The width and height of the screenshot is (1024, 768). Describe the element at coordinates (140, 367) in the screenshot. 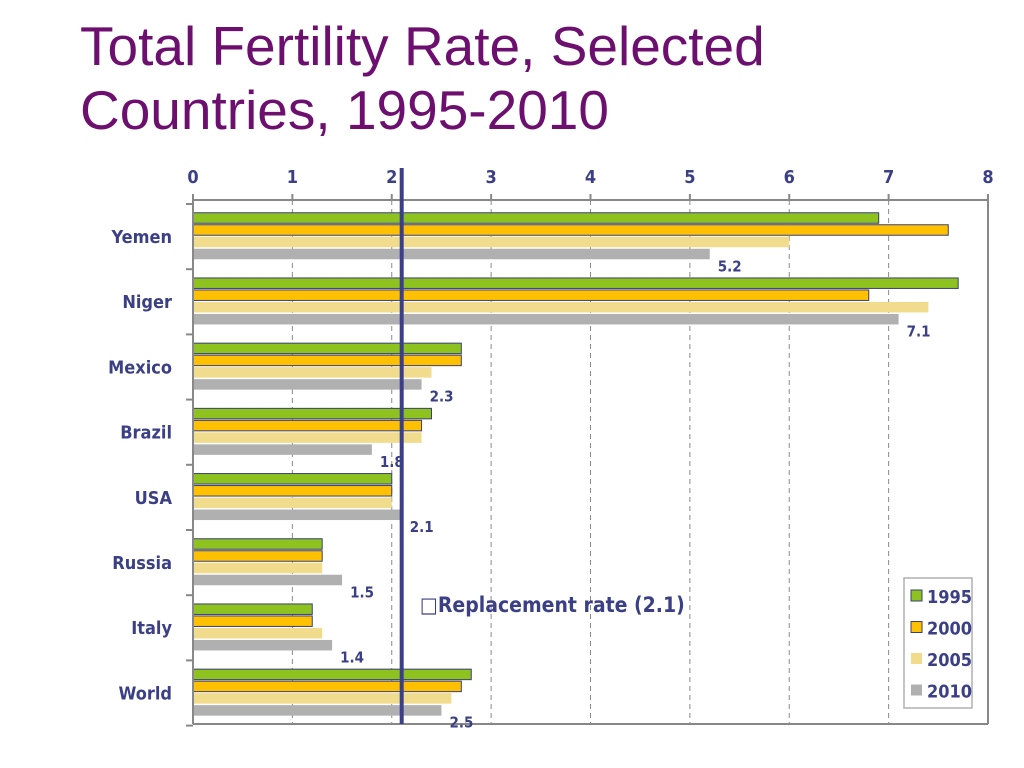

I see `category-label-mexico: Mexico` at that location.